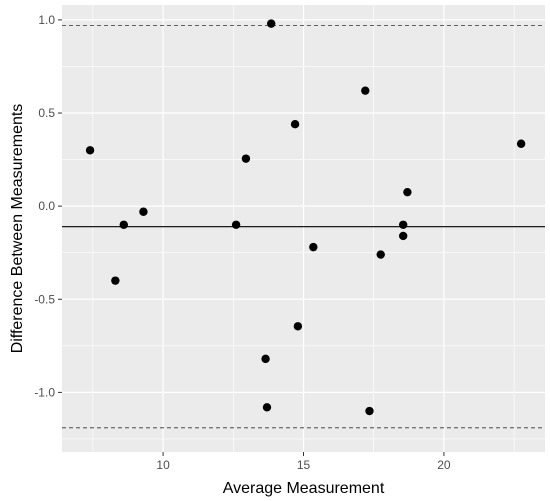  Describe the element at coordinates (444, 465) in the screenshot. I see `x-tick-label: 20` at that location.